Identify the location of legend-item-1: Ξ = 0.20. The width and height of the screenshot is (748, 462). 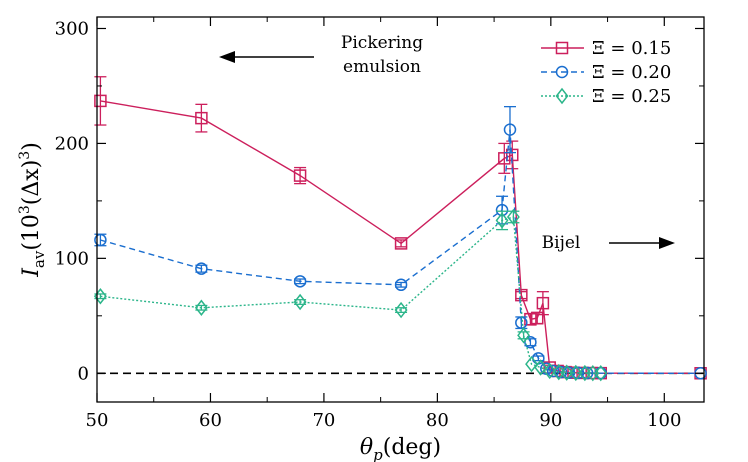
(606, 72).